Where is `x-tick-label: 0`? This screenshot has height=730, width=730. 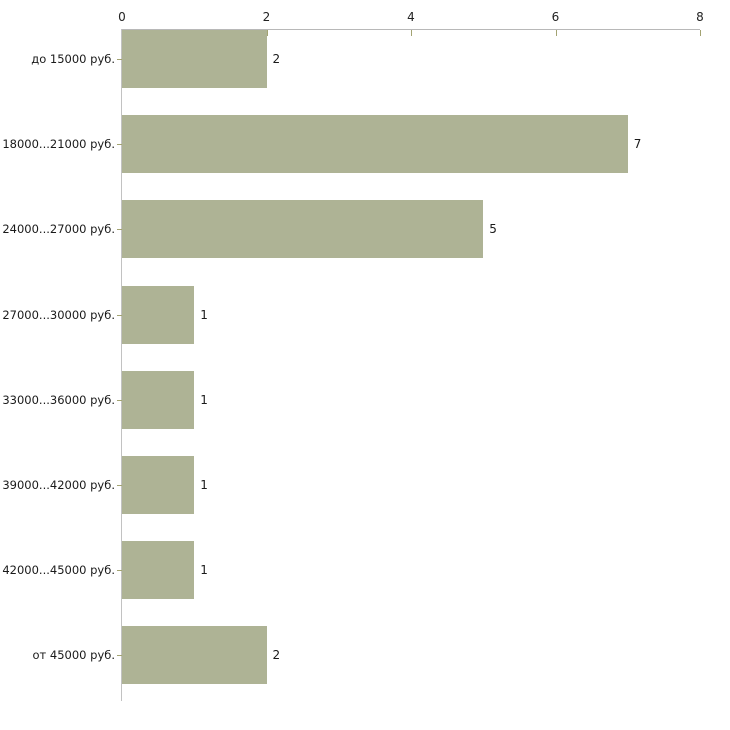
x-tick-label: 0 is located at coordinates (122, 17).